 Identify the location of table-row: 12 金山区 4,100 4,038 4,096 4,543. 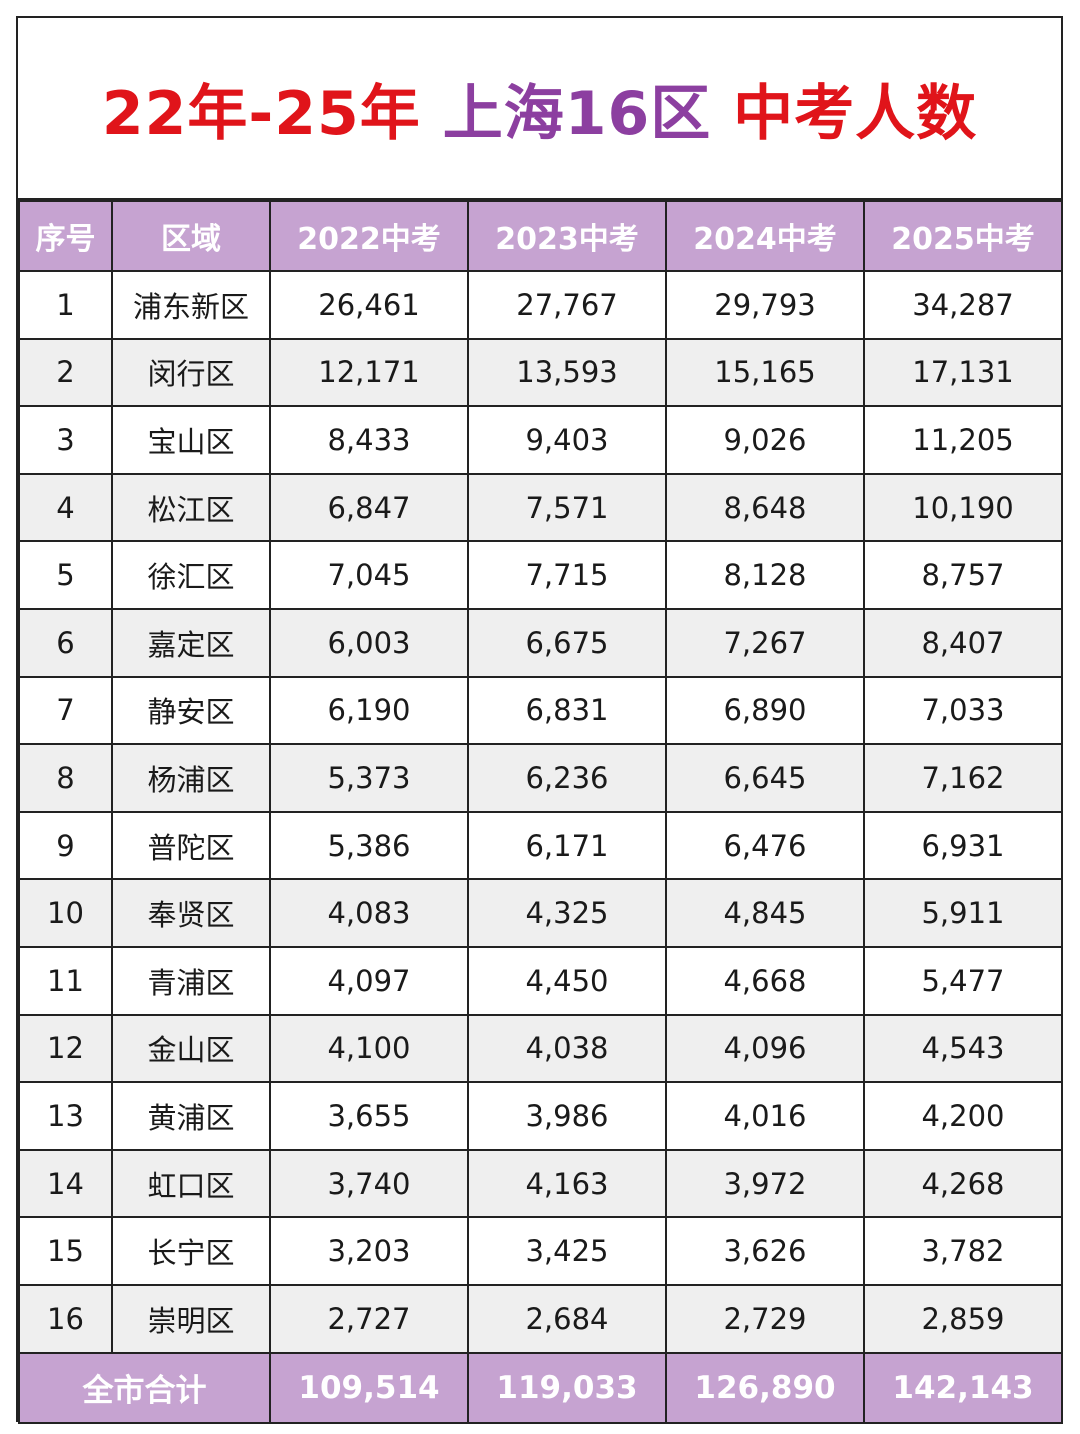
(540, 1048).